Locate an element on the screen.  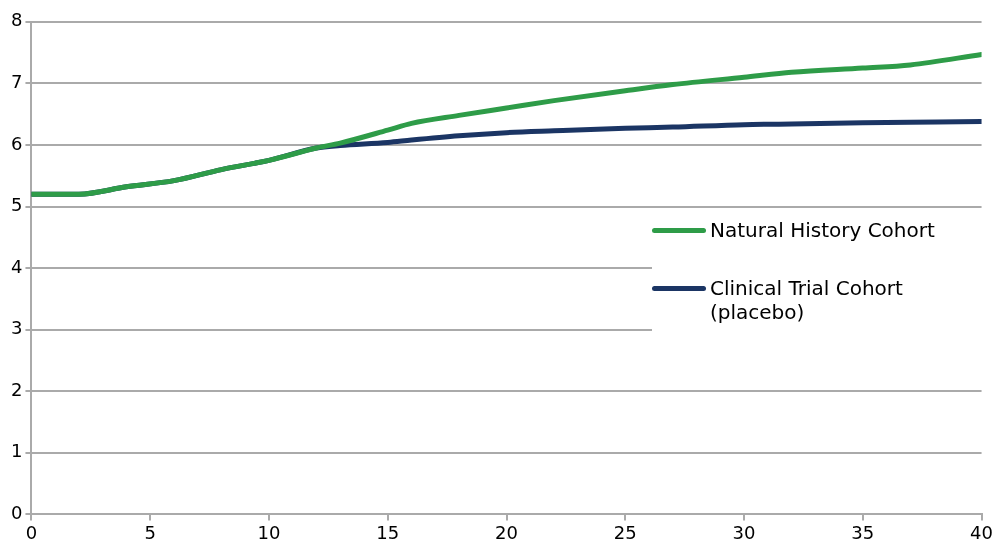
legend-label: Clinical Trial Cohort (placebo) is located at coordinates (807, 300).